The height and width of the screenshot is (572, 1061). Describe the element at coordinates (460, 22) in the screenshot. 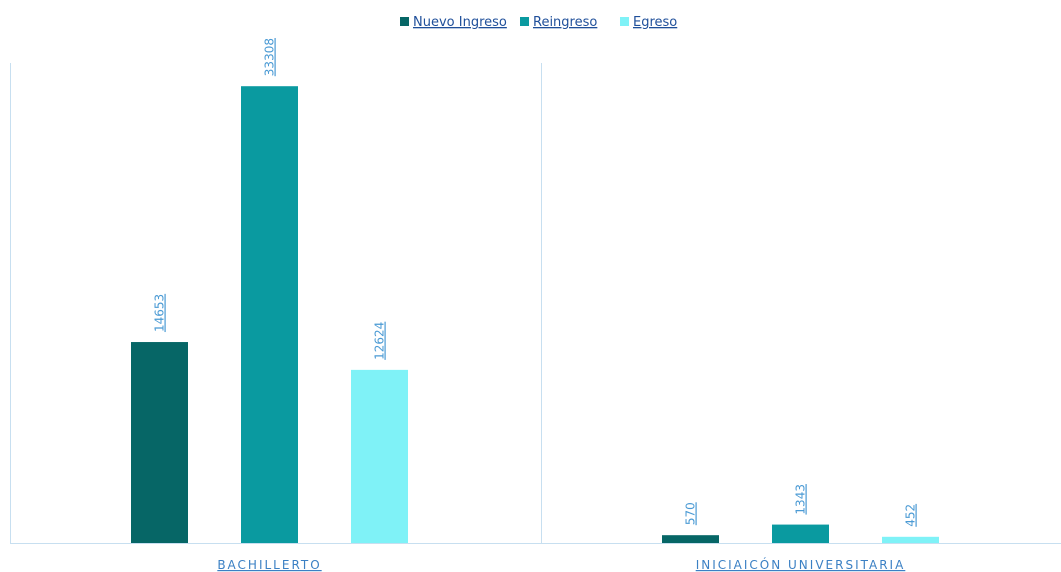

I see `legend-label: Nuevo Ingreso` at that location.